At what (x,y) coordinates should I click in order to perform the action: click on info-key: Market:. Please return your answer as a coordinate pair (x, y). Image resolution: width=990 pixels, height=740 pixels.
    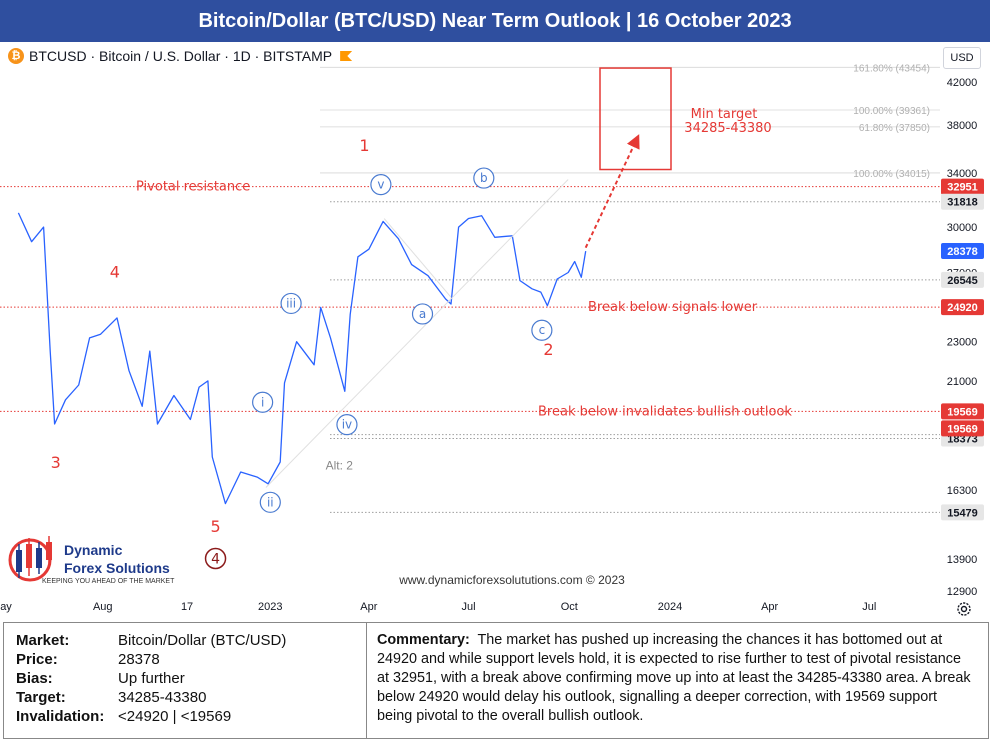
    Looking at the image, I should click on (43, 640).